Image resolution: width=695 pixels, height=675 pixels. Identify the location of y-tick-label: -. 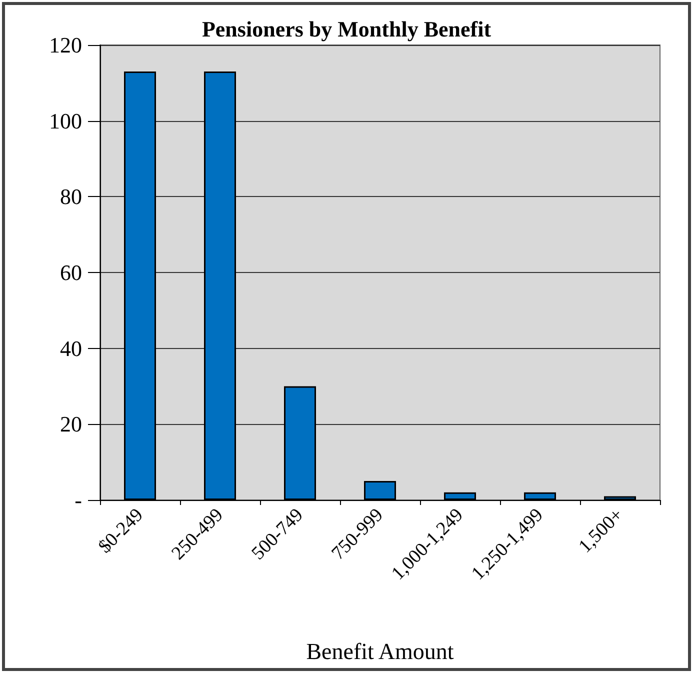
(78, 500).